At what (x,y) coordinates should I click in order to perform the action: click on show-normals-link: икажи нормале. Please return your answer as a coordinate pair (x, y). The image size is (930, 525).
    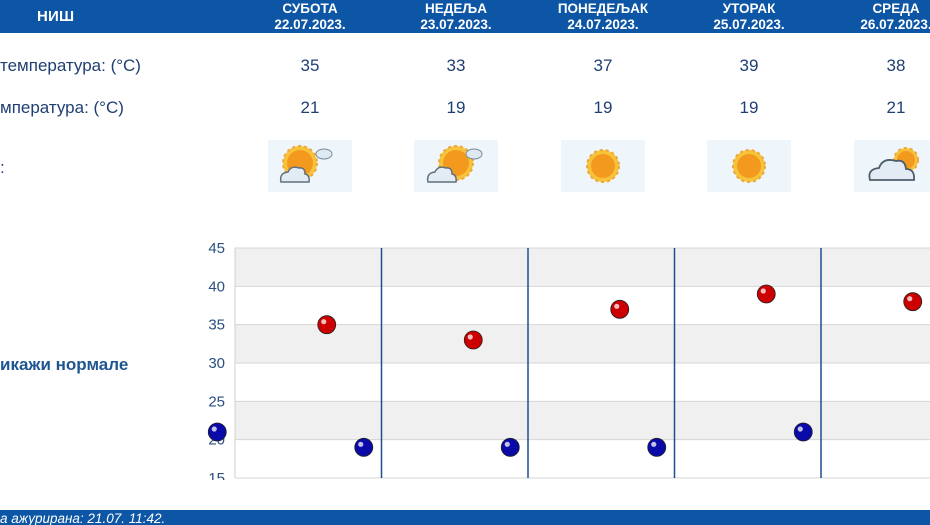
    Looking at the image, I should click on (64, 364).